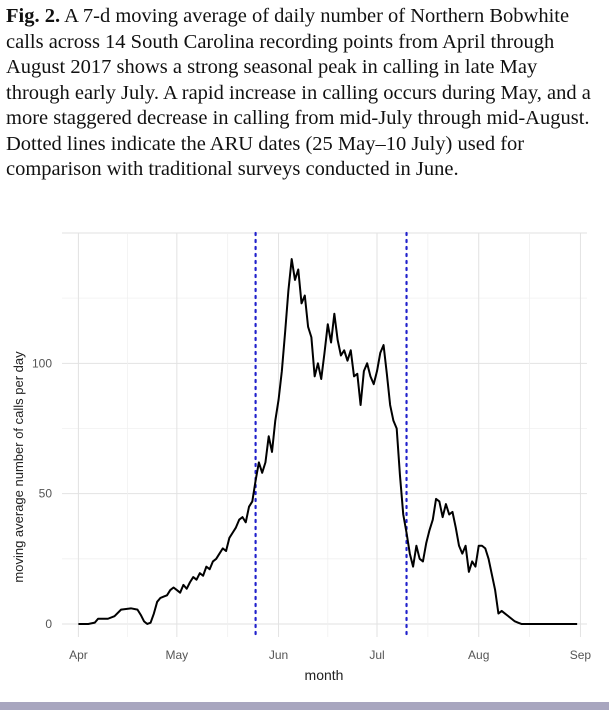 This screenshot has width=609, height=714. Describe the element at coordinates (376, 655) in the screenshot. I see `x-tick-label: Jul` at that location.